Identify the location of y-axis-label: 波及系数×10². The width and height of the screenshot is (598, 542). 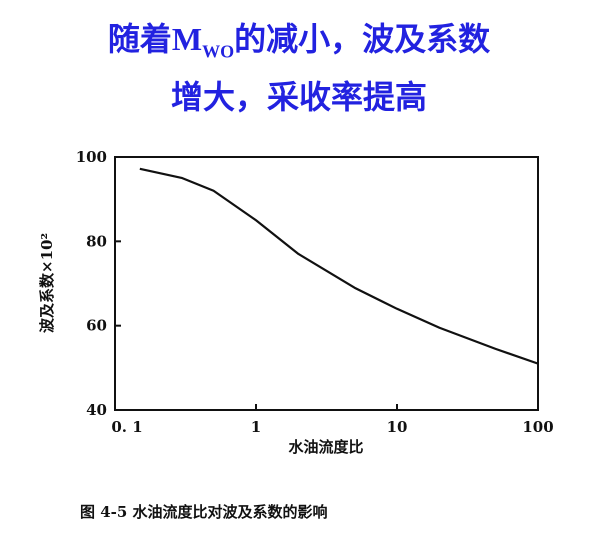
(47, 283).